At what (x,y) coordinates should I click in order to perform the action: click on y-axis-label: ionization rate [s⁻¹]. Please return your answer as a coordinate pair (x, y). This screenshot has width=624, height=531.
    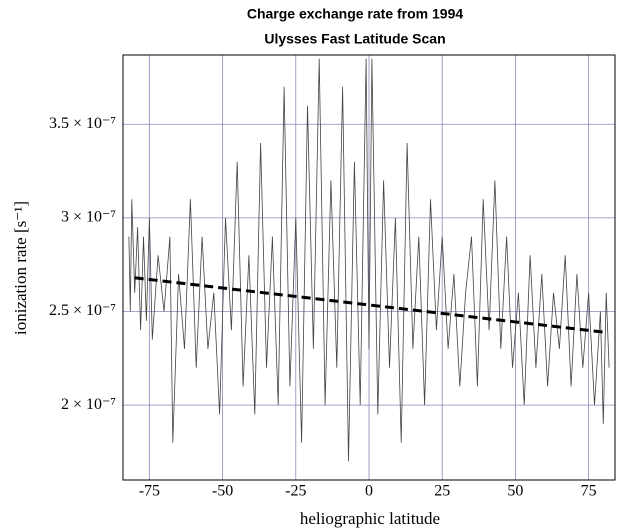
    Looking at the image, I should click on (20, 268).